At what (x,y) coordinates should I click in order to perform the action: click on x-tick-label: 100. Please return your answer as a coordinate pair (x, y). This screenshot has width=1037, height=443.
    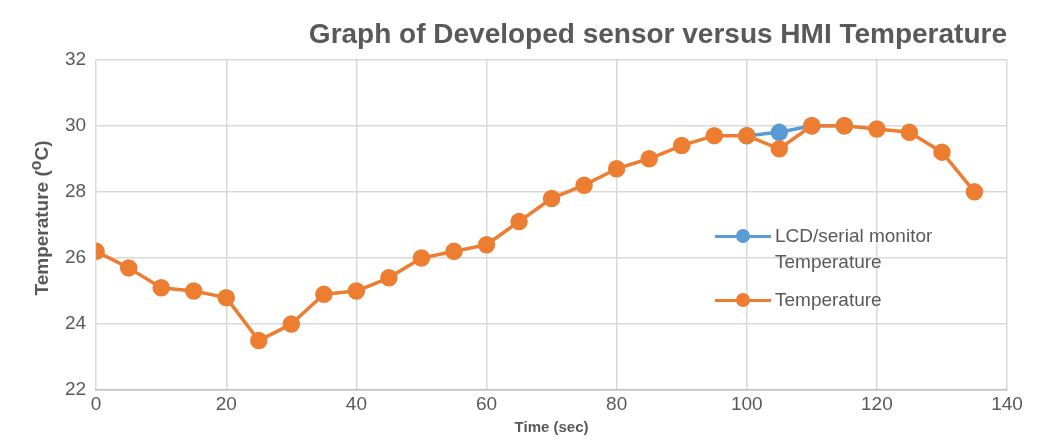
    Looking at the image, I should click on (746, 403).